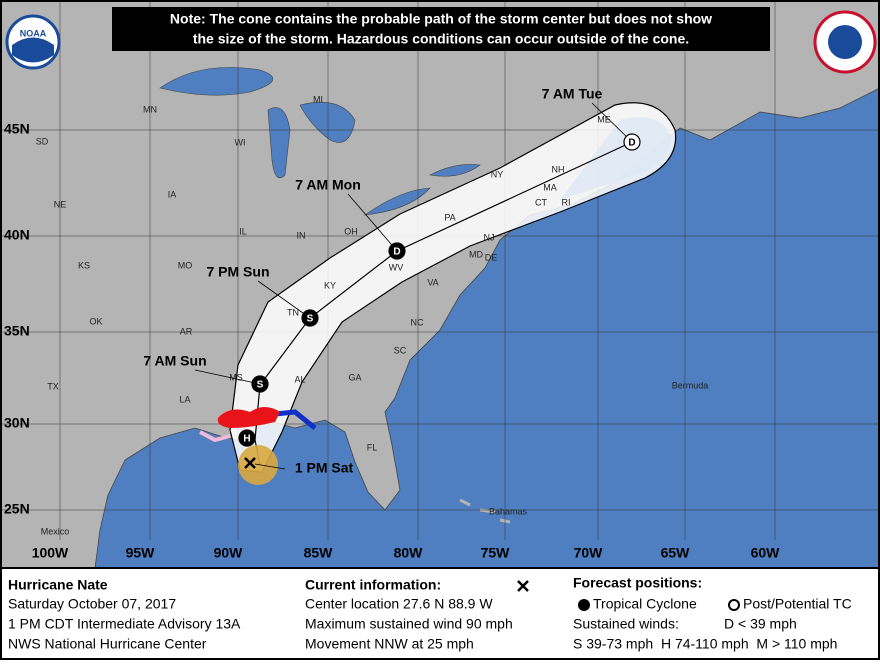 This screenshot has height=665, width=880. What do you see at coordinates (409, 553) in the screenshot?
I see `lon-label: 80W` at bounding box center [409, 553].